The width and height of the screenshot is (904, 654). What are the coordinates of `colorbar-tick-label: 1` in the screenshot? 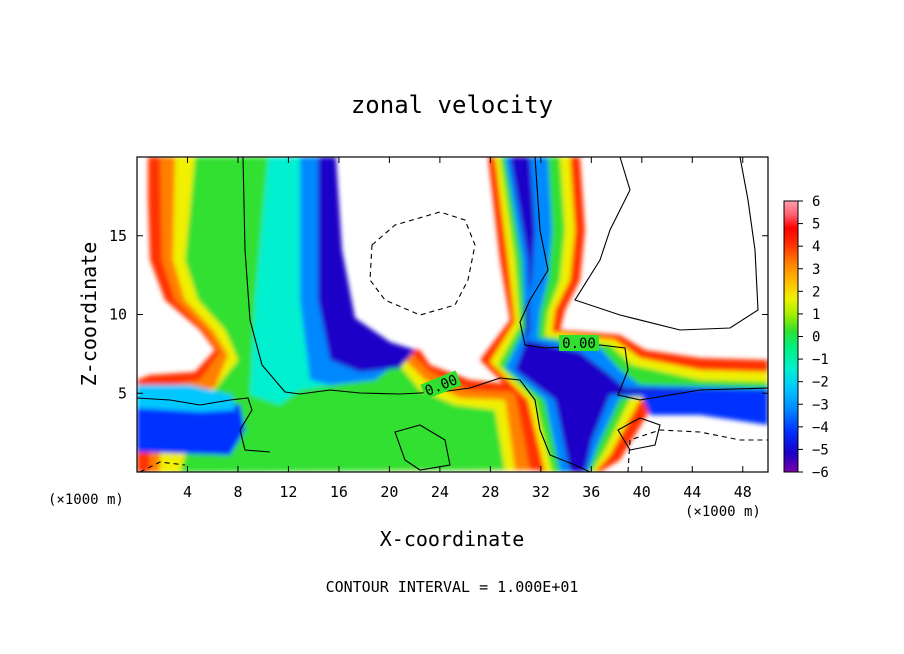 It's located at (816, 315).